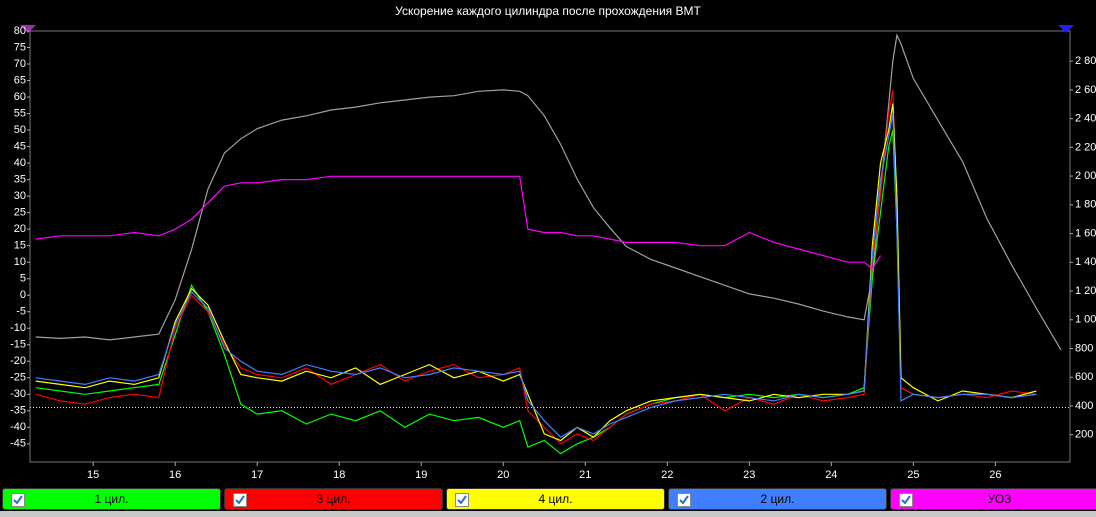  I want to click on x-tick-label: 26, so click(995, 475).